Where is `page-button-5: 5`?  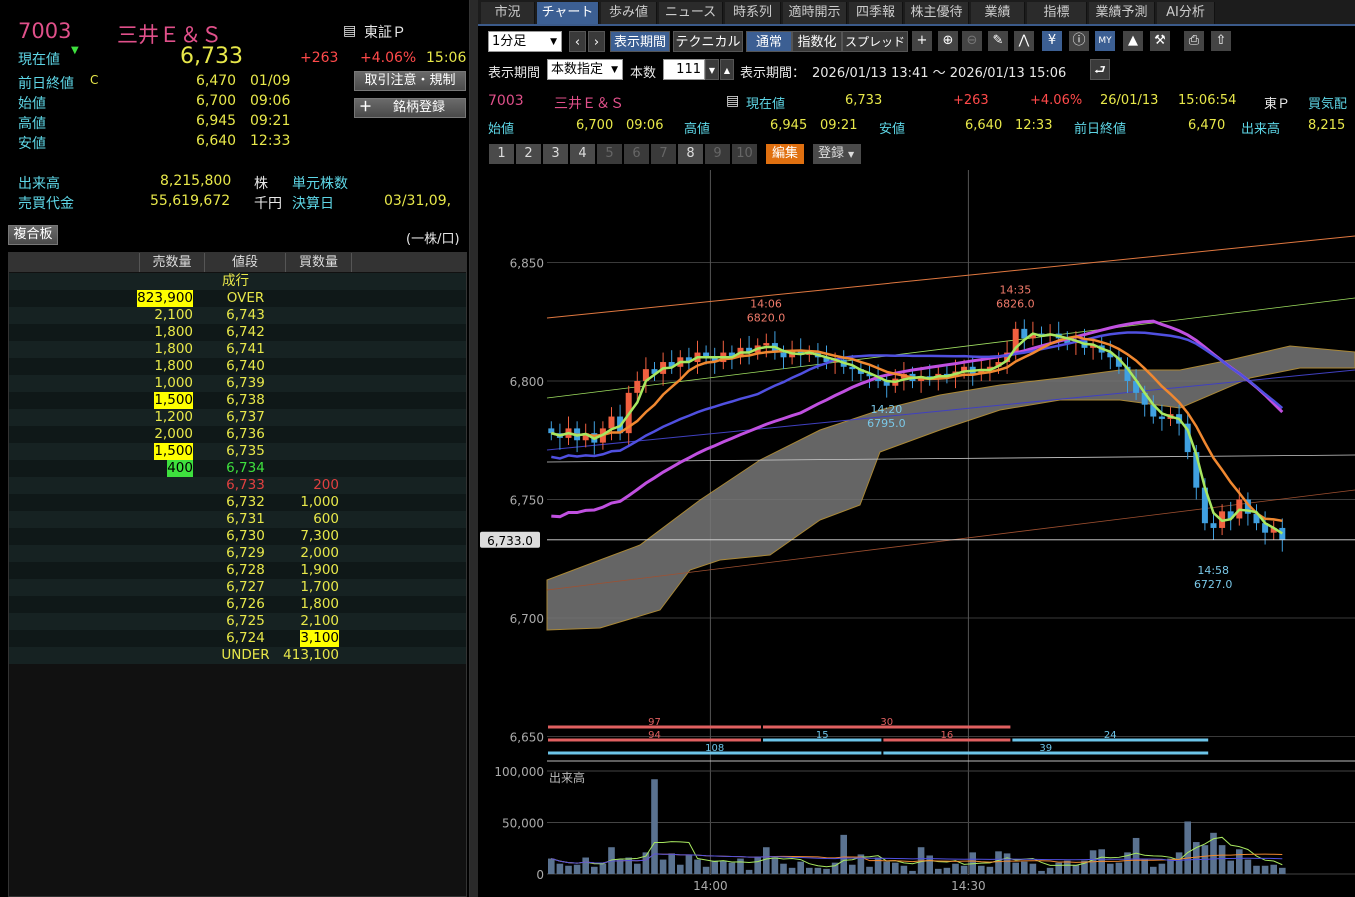 page-button-5: 5 is located at coordinates (609, 154).